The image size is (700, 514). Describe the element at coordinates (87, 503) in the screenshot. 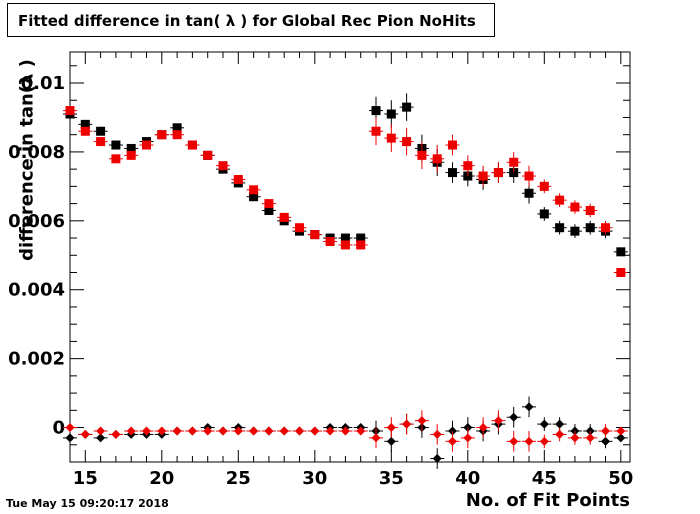

I see `timestamp: Tue May 15 09:20:17 2018` at that location.